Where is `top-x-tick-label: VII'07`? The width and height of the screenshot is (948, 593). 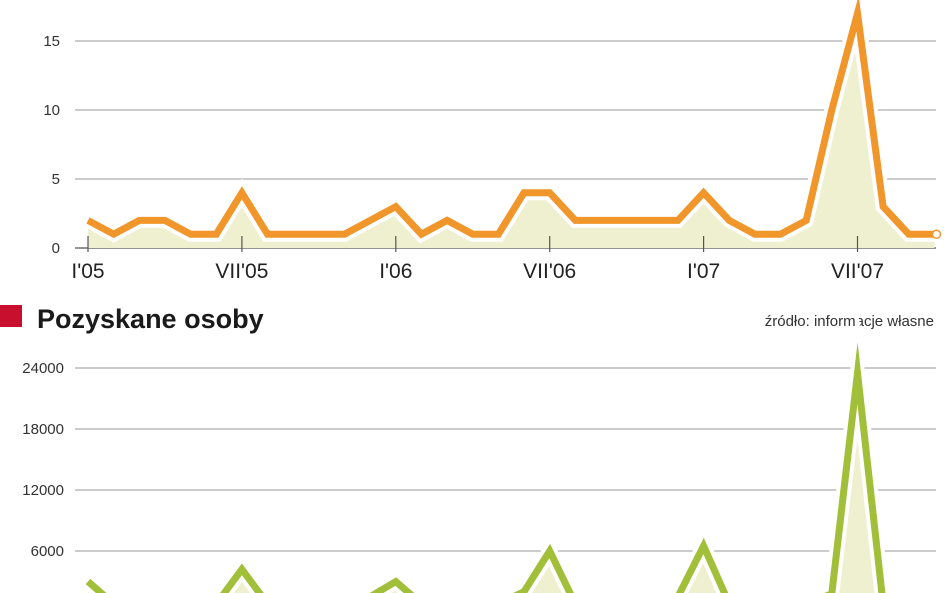 top-x-tick-label: VII'07 is located at coordinates (857, 271).